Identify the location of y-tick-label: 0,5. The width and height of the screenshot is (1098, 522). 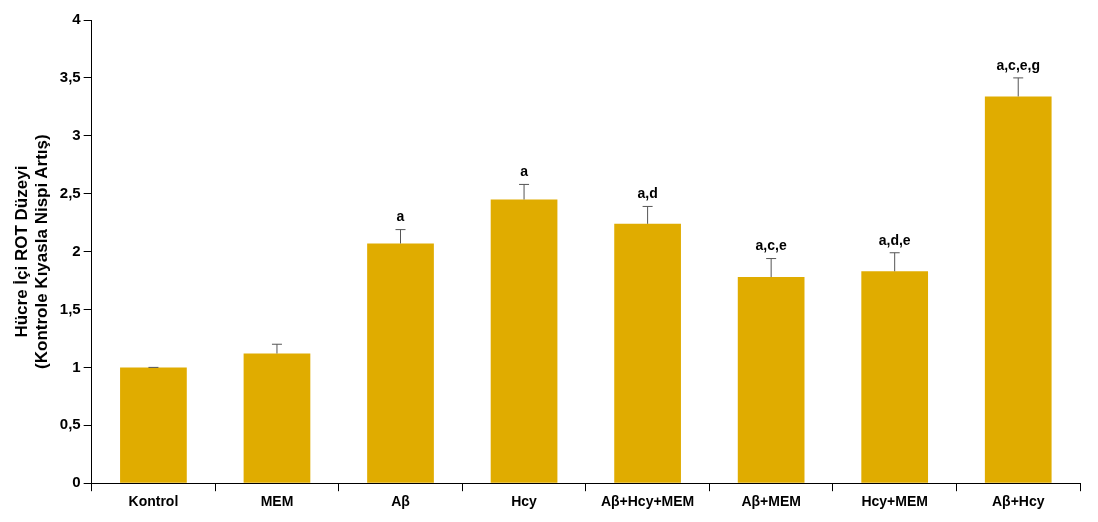
(70, 424).